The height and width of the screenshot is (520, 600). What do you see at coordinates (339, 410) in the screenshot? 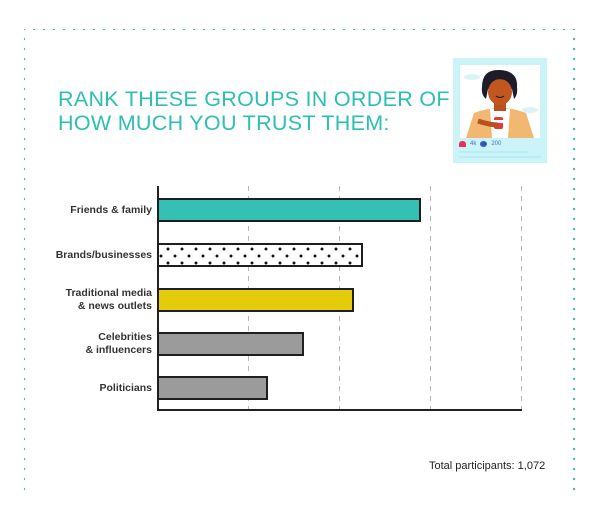
I see `x-axis` at bounding box center [339, 410].